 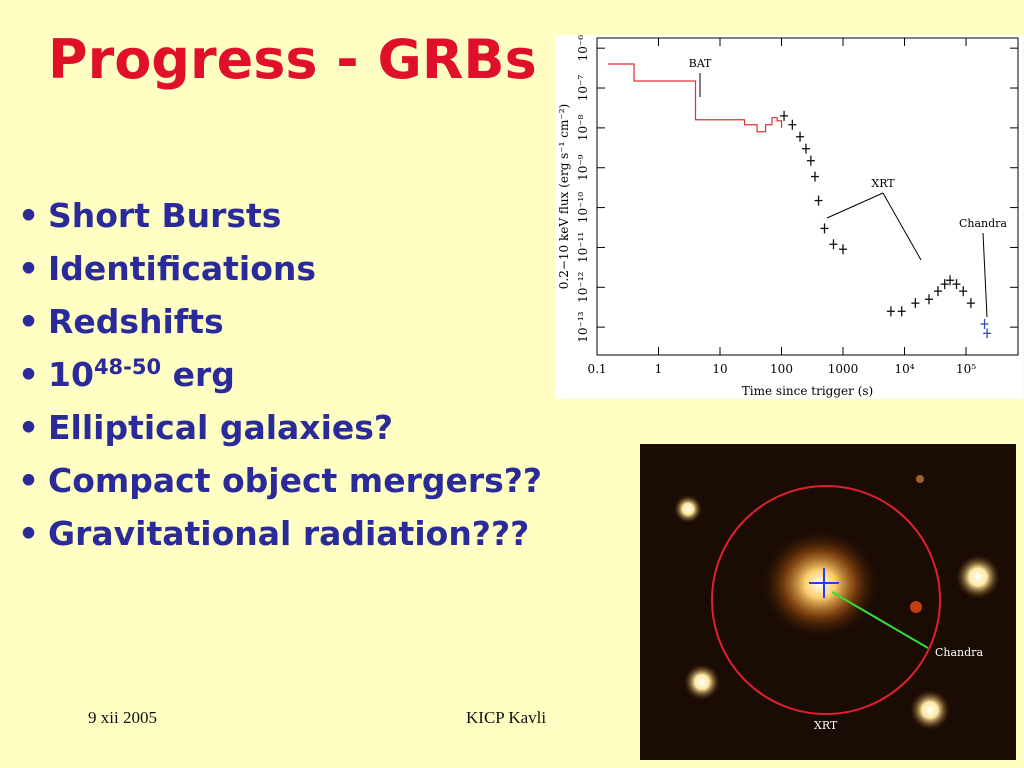 I want to click on y-tick-label: 10⁻⁷, so click(x=583, y=88).